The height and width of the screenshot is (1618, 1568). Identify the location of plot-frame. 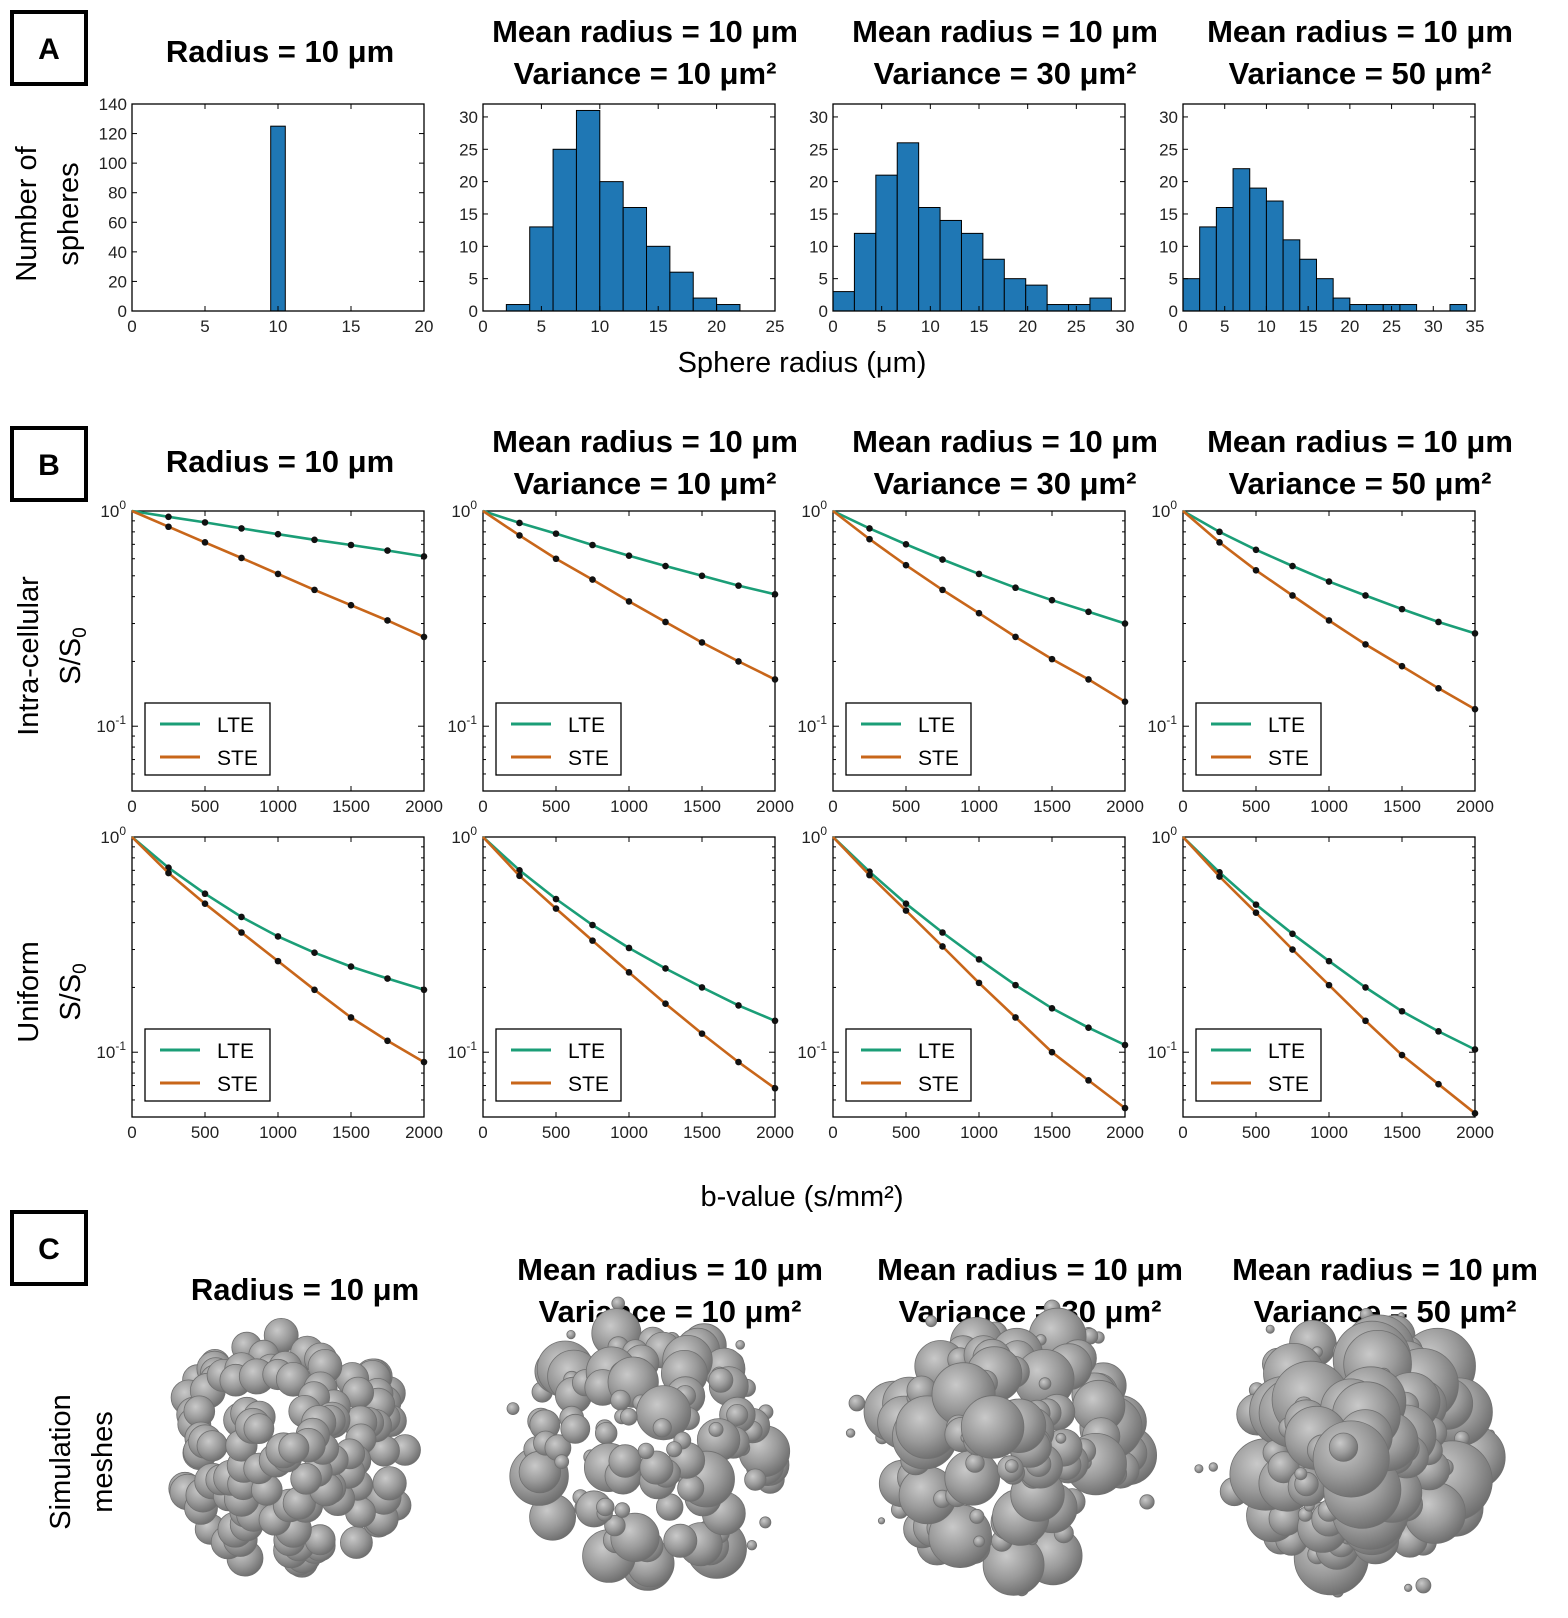
(629, 207).